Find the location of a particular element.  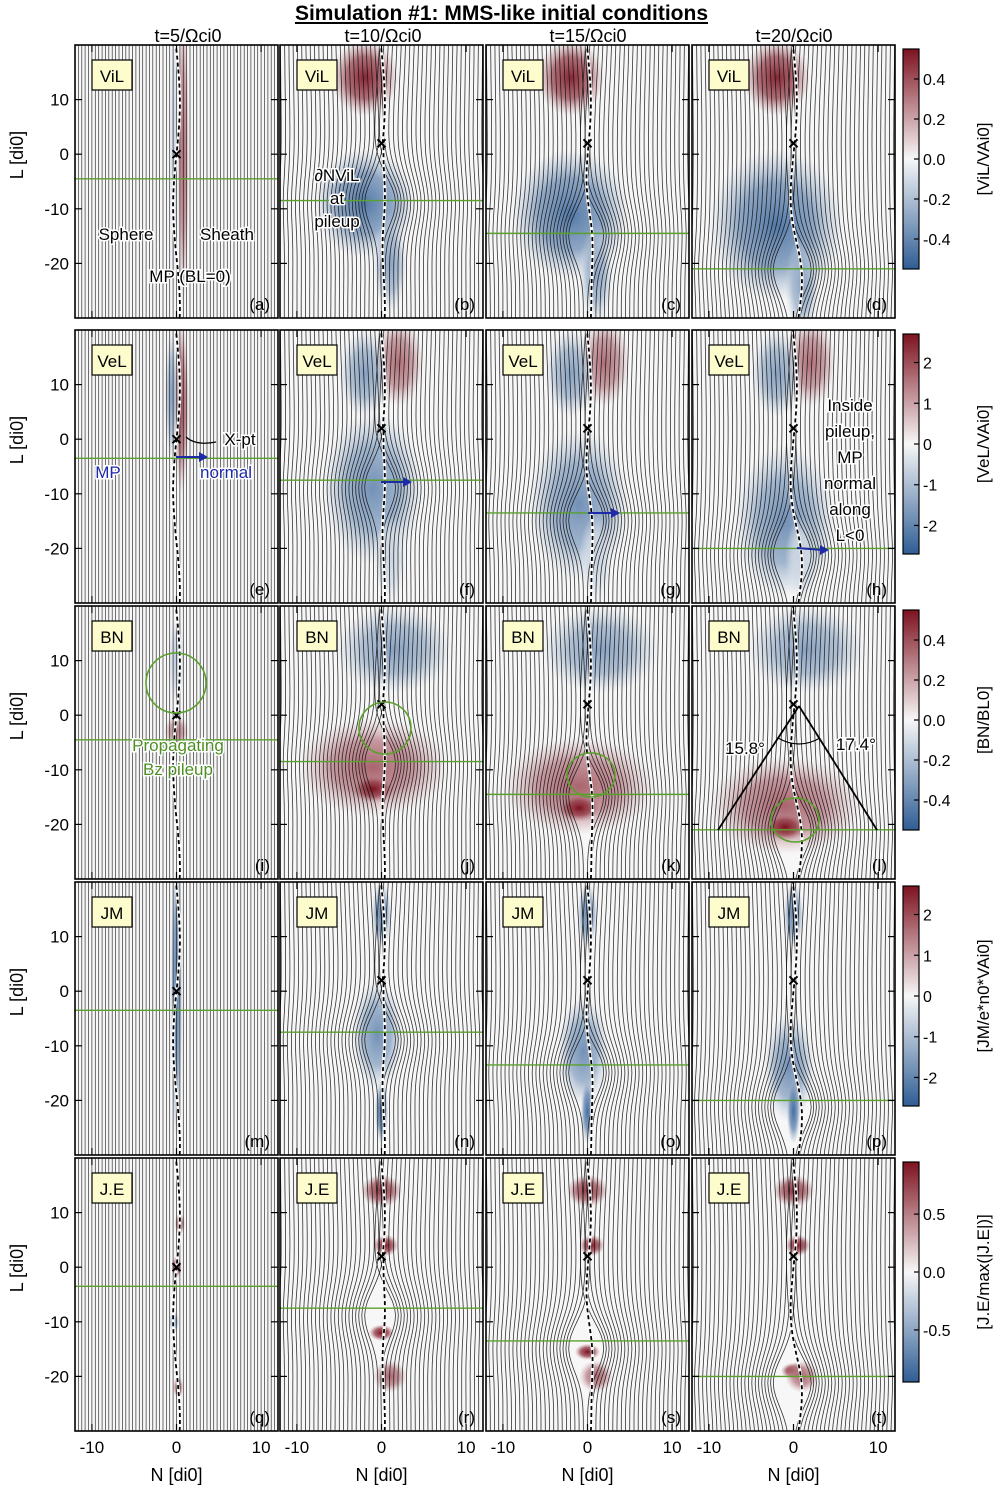

colorbar-tick-label: 0.2 is located at coordinates (934, 120).